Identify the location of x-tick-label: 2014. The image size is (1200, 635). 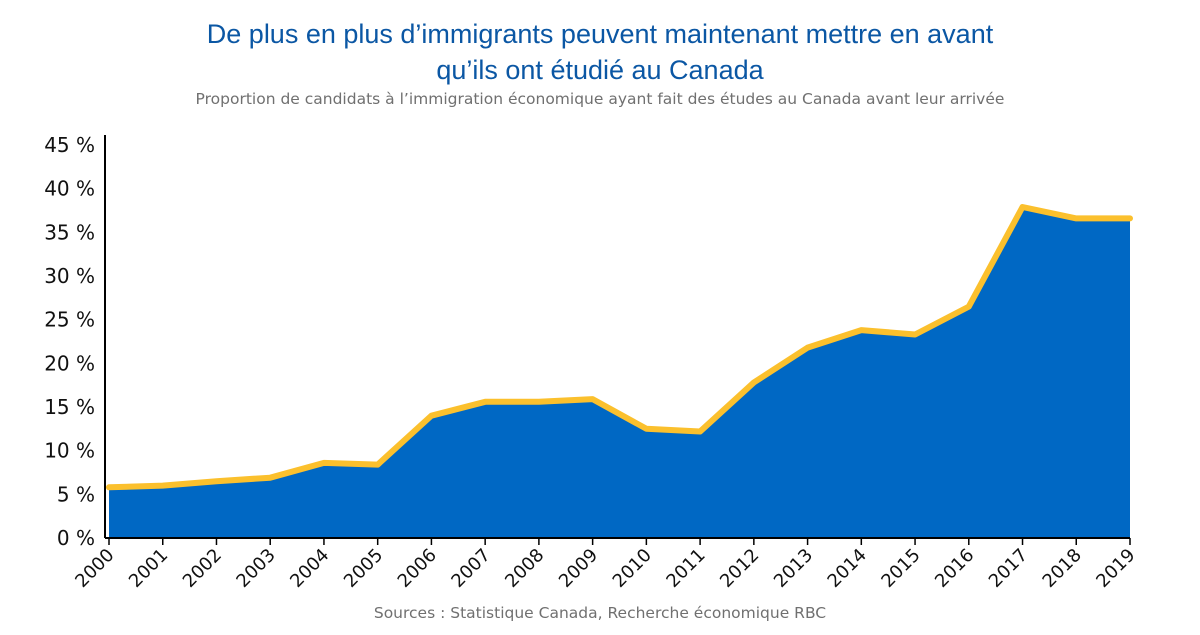
(847, 568).